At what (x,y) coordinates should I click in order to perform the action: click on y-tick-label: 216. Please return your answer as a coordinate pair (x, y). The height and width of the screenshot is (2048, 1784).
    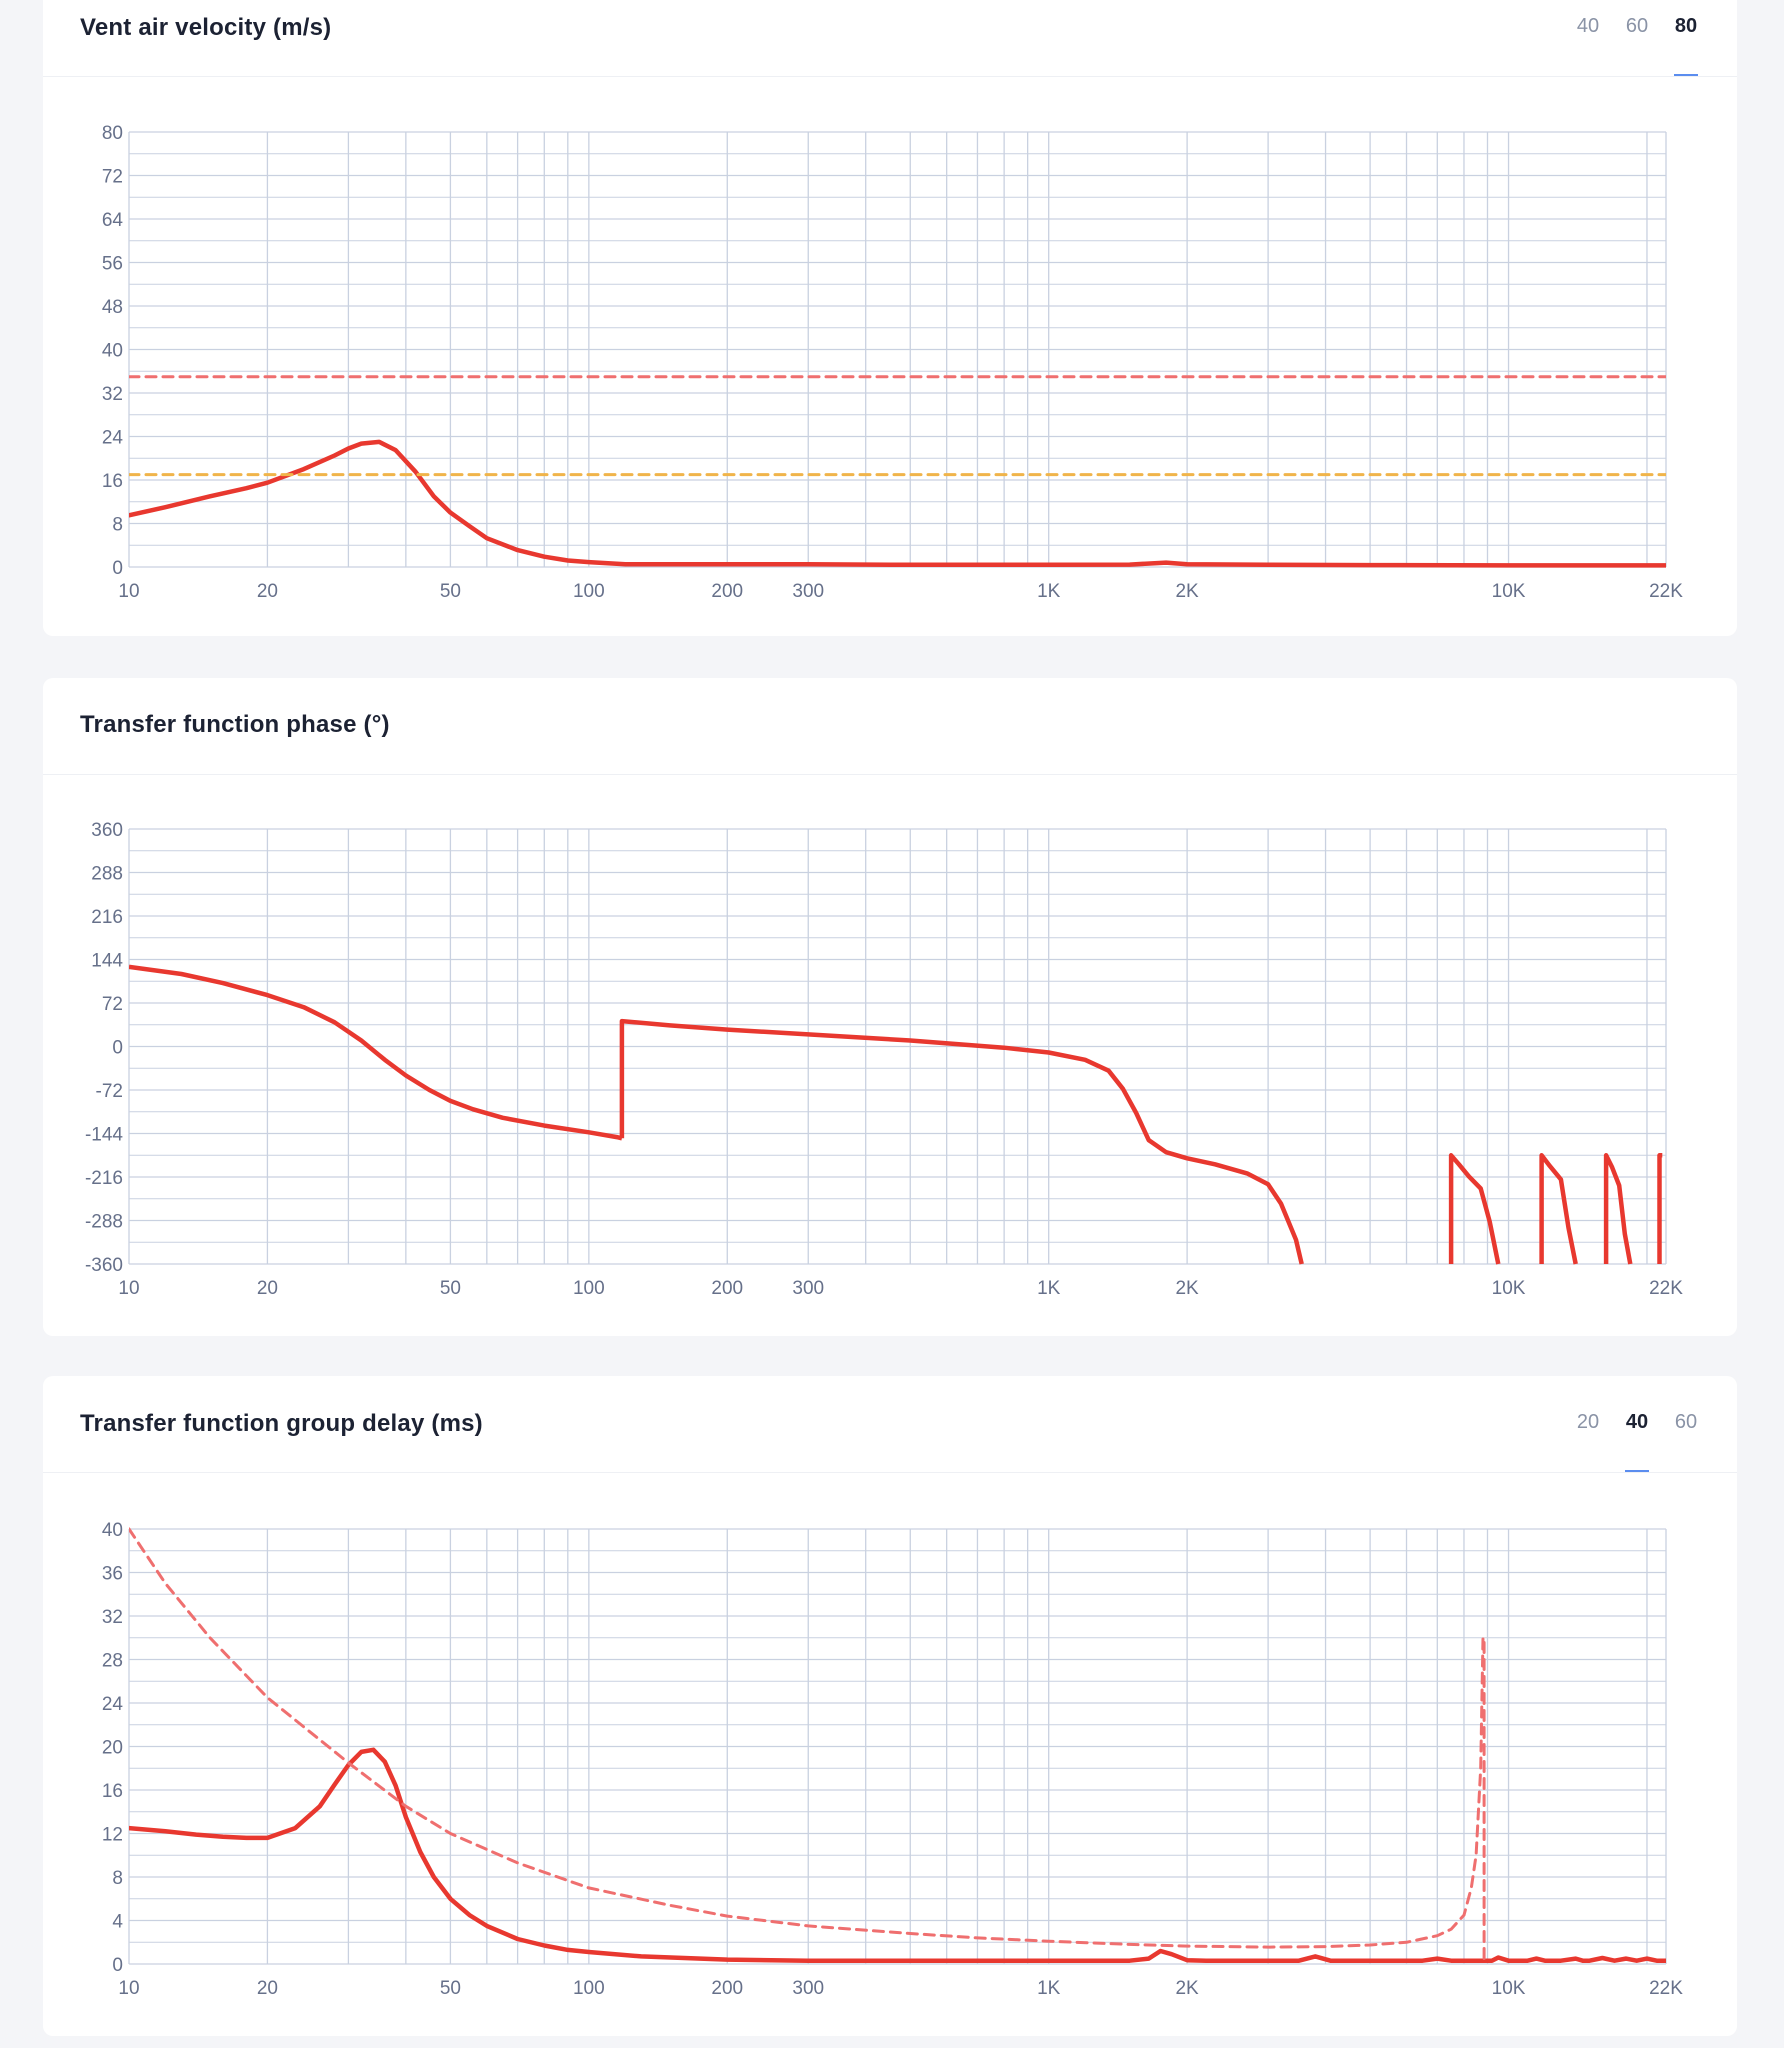
    Looking at the image, I should click on (107, 917).